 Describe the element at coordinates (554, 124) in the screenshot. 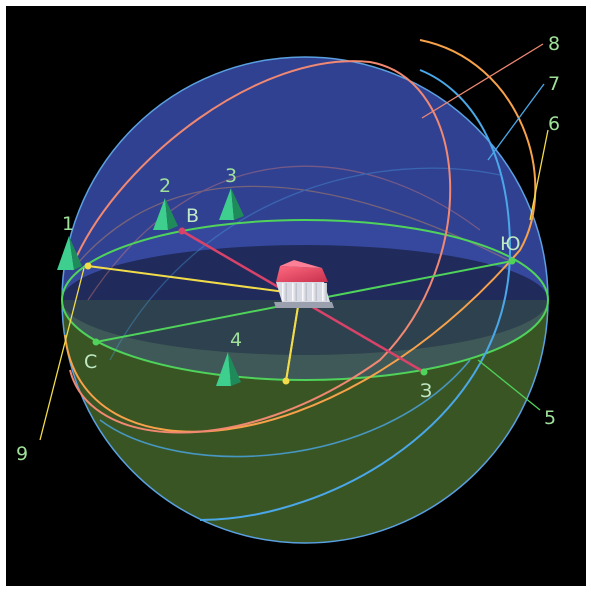

I see `callout-6: 6` at that location.